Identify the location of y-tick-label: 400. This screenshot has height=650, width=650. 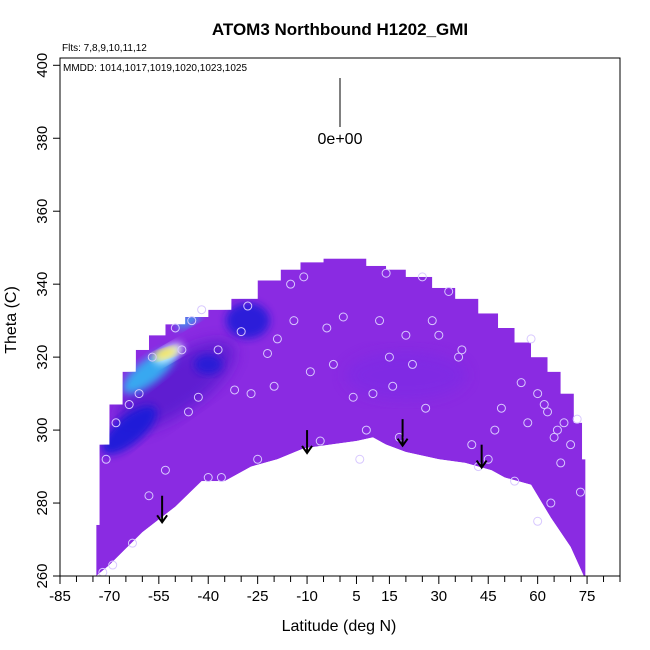
(42, 65).